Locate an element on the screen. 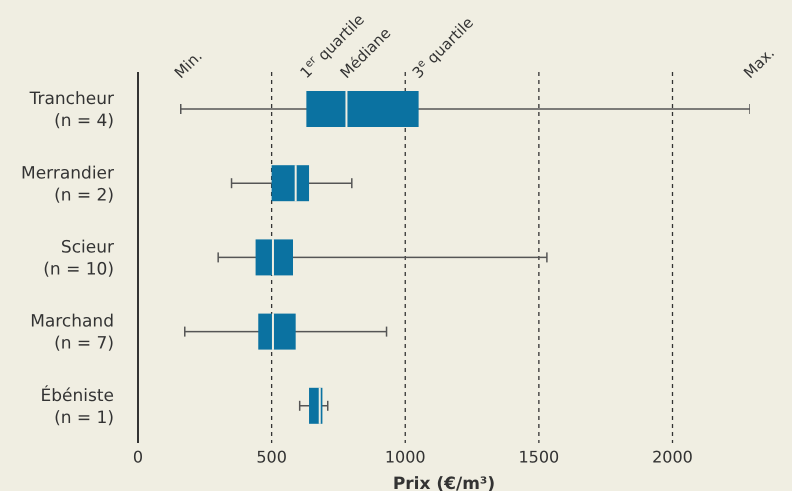  x-tick-label: 1000 is located at coordinates (405, 456).